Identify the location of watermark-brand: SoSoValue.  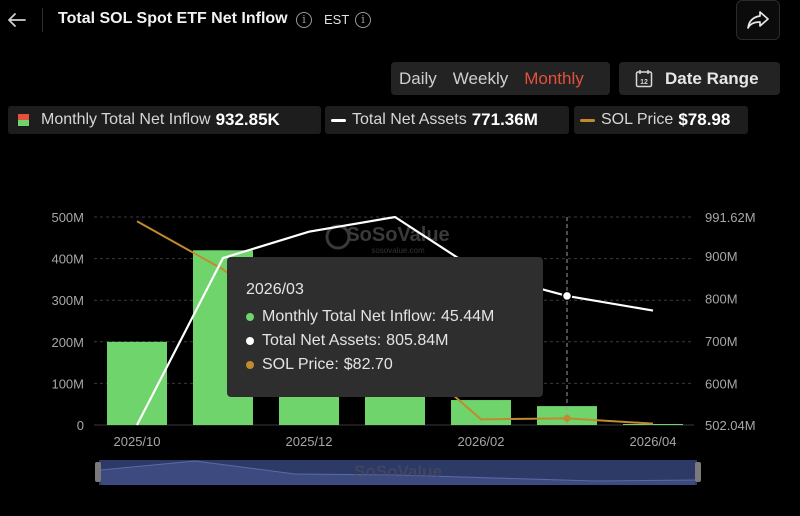
(397, 235).